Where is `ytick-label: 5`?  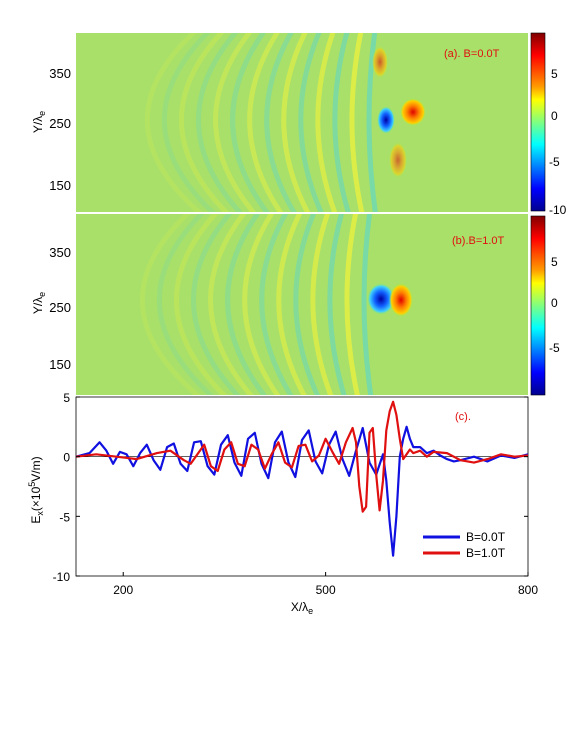 ytick-label: 5 is located at coordinates (66, 398).